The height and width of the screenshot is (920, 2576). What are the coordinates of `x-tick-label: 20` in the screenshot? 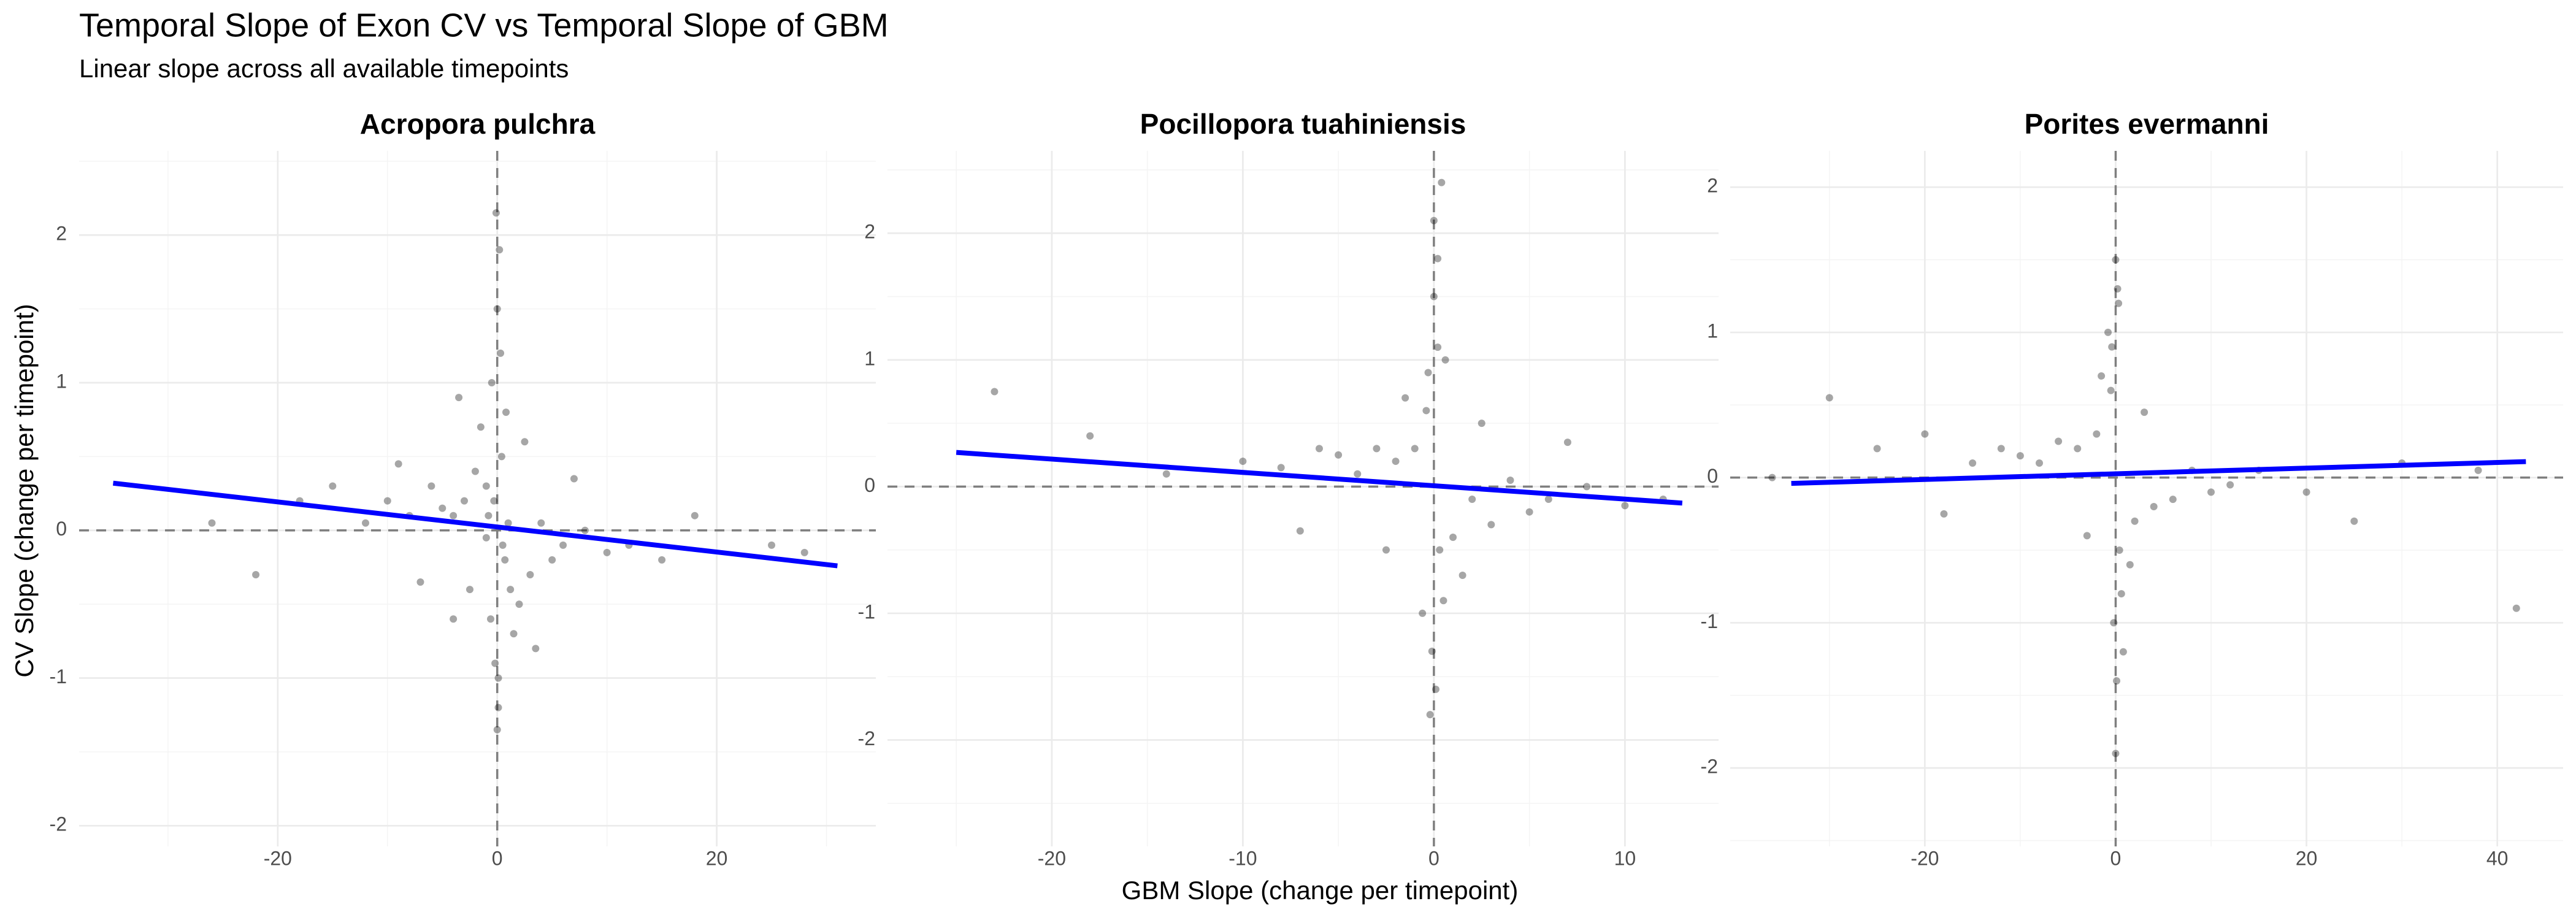 It's located at (2307, 858).